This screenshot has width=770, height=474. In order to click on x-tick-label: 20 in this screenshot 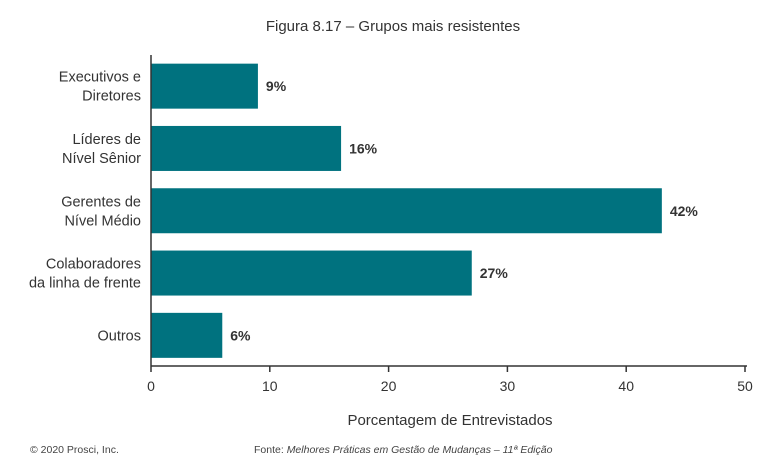, I will do `click(389, 386)`.